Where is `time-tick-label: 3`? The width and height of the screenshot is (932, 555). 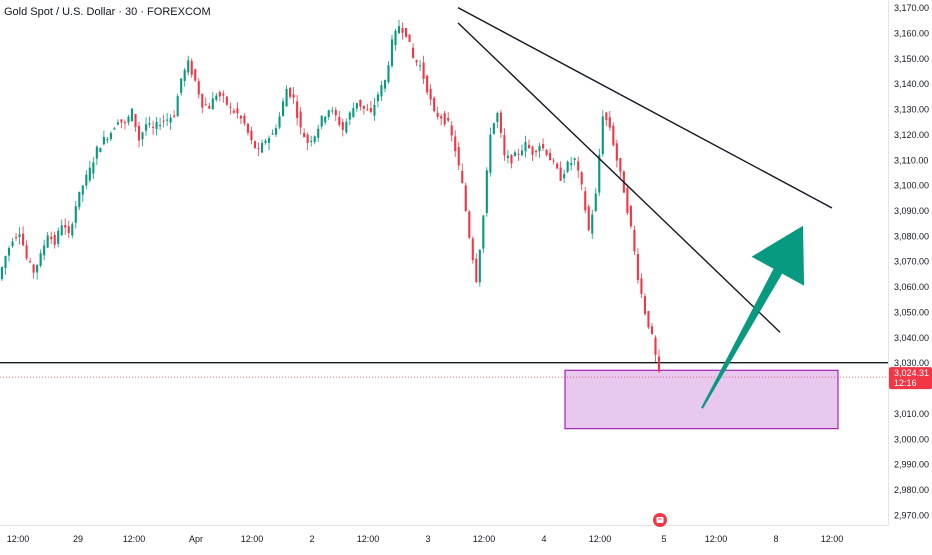
time-tick-label: 3 is located at coordinates (427, 539).